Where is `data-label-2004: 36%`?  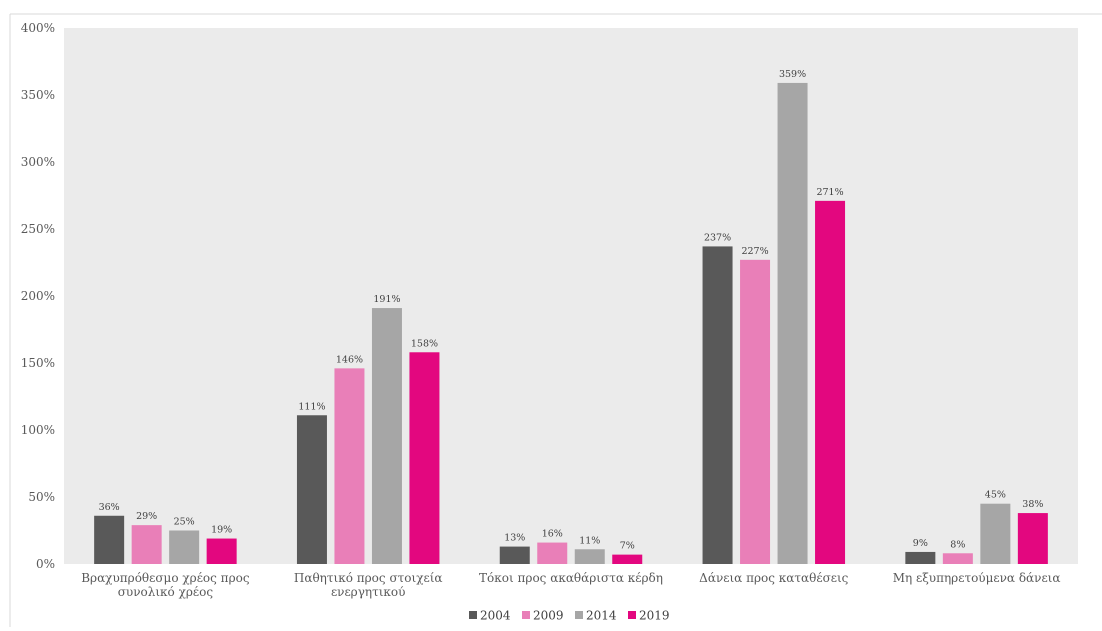 data-label-2004: 36% is located at coordinates (109, 507).